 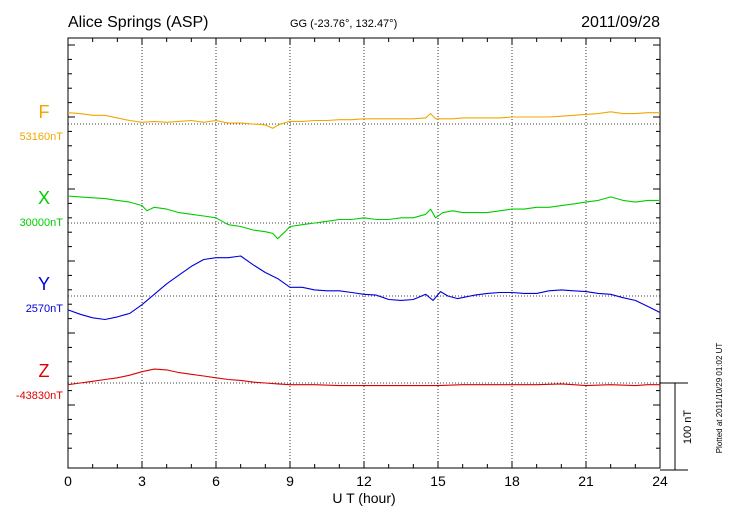 What do you see at coordinates (44, 198) in the screenshot?
I see `series-name-x: X` at bounding box center [44, 198].